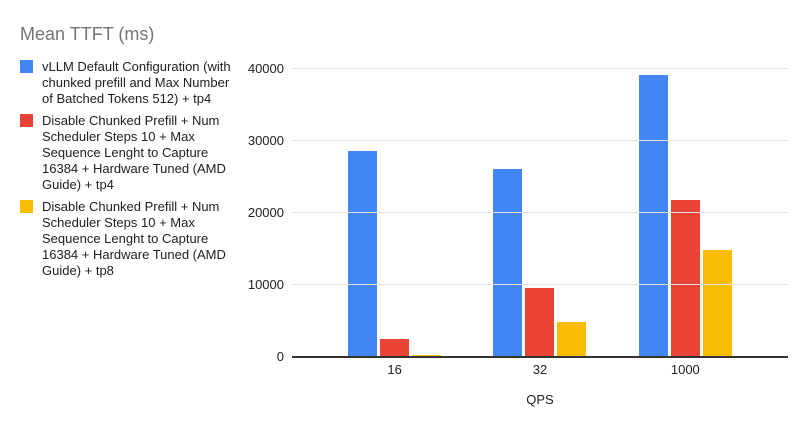 This screenshot has width=810, height=430. I want to click on x-tick-label: 32, so click(540, 369).